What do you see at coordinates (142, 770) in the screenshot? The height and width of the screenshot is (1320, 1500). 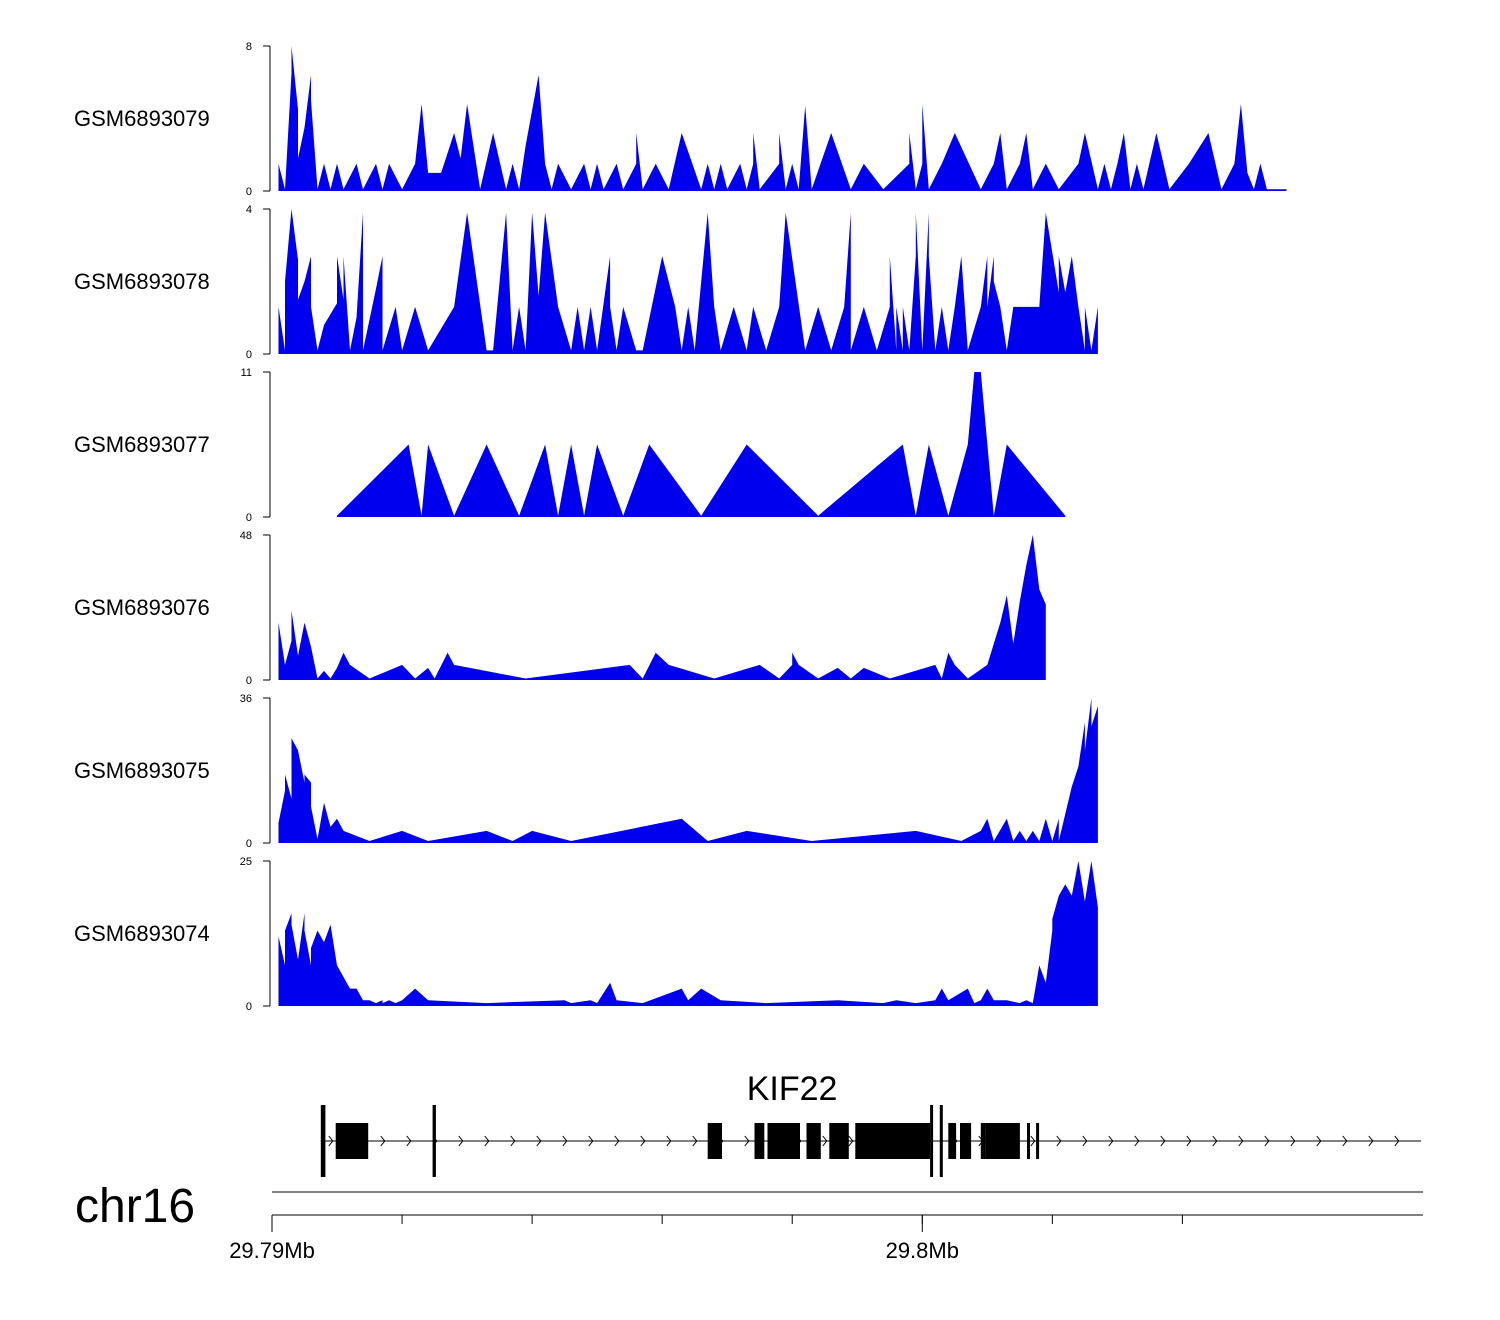 I see `track-label: GSM6893075` at bounding box center [142, 770].